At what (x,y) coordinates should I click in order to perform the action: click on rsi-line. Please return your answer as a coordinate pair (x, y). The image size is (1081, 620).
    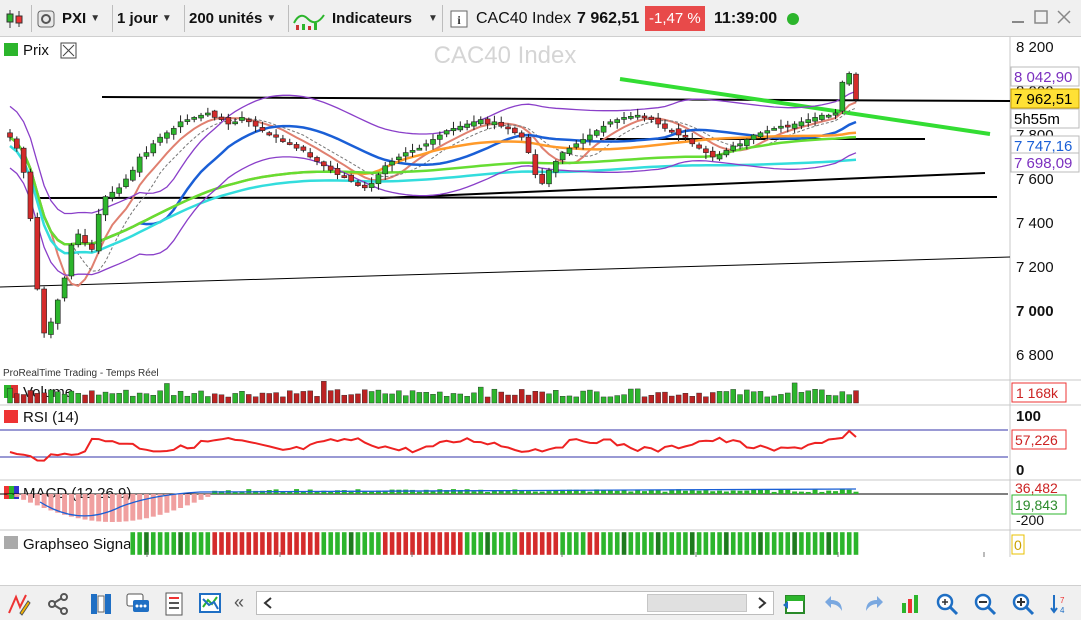
    Looking at the image, I should click on (433, 445).